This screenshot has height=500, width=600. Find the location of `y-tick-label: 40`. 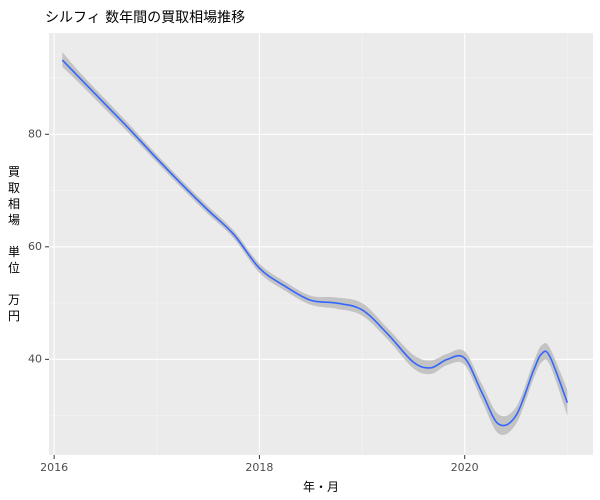

y-tick-label: 40 is located at coordinates (35, 358).